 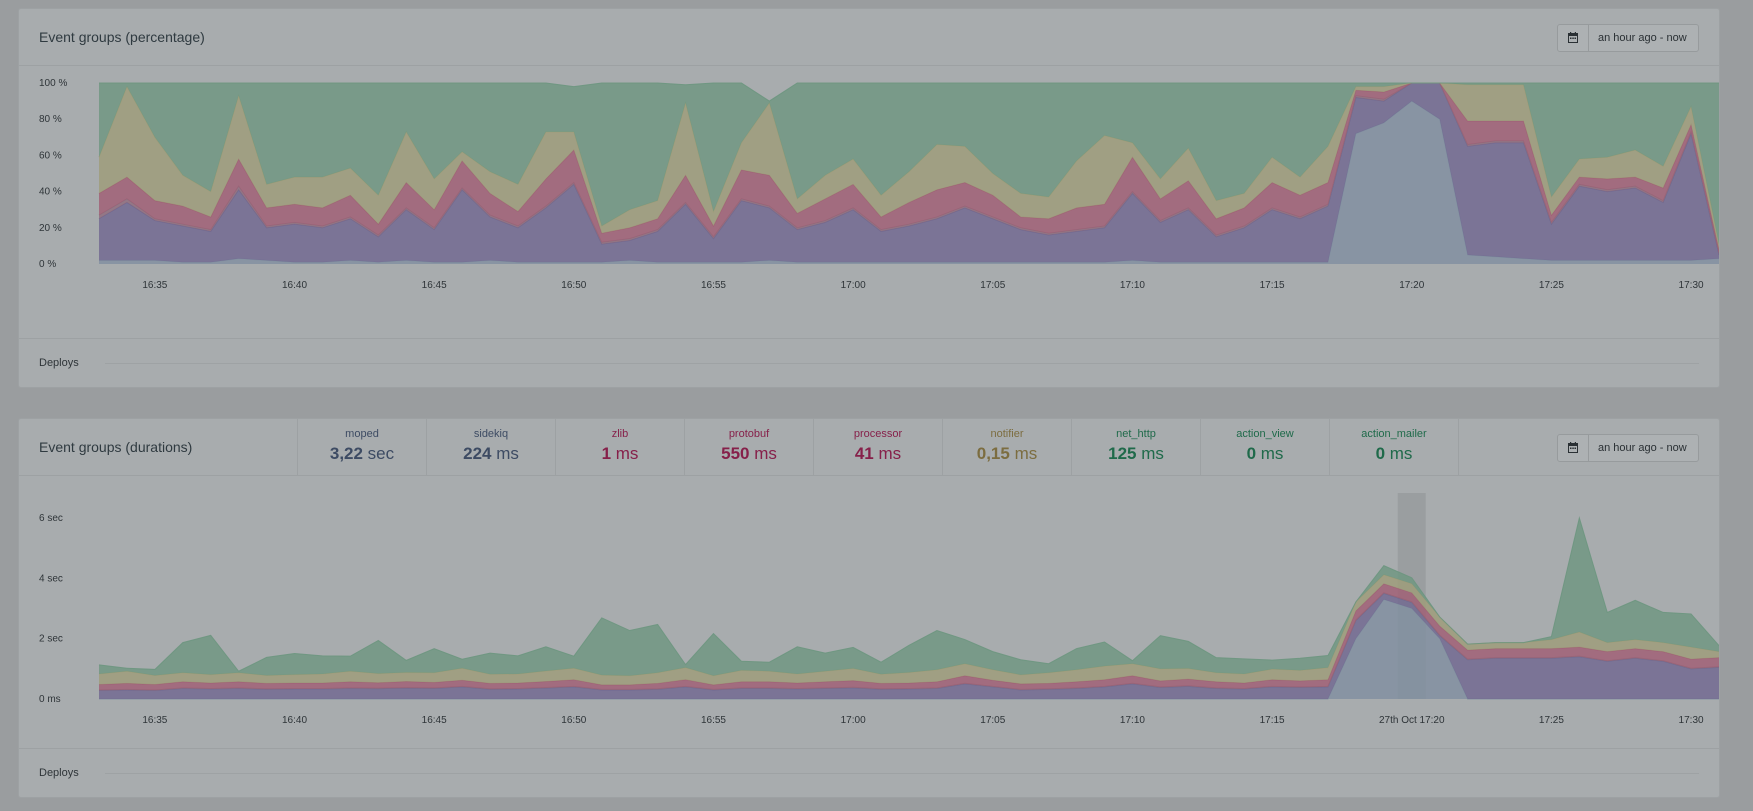 I want to click on durations-panel-title: Event groups (durations), so click(x=116, y=447).